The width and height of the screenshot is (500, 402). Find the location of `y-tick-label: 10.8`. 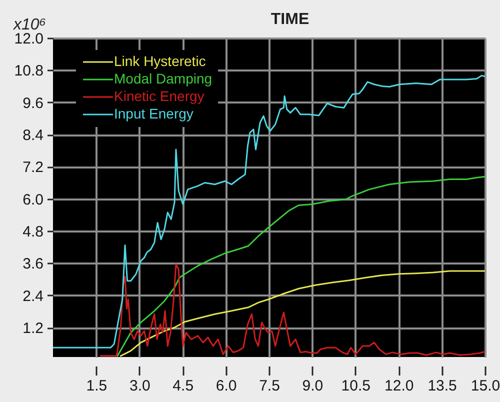

y-tick-label: 10.8 is located at coordinates (29, 71).